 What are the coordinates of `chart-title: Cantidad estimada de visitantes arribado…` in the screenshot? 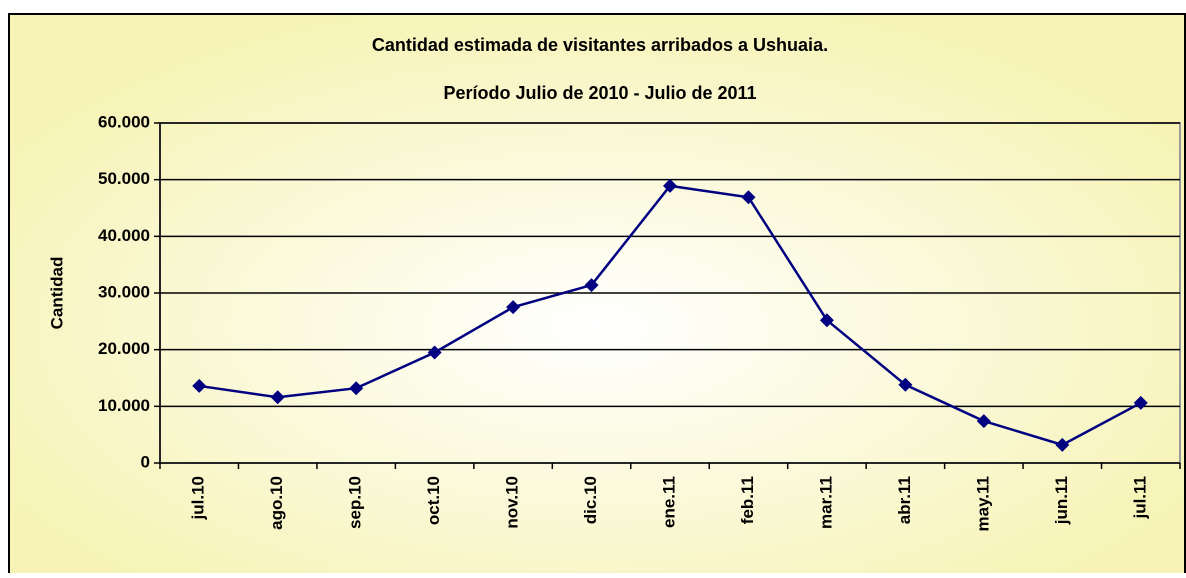 It's located at (600, 45).